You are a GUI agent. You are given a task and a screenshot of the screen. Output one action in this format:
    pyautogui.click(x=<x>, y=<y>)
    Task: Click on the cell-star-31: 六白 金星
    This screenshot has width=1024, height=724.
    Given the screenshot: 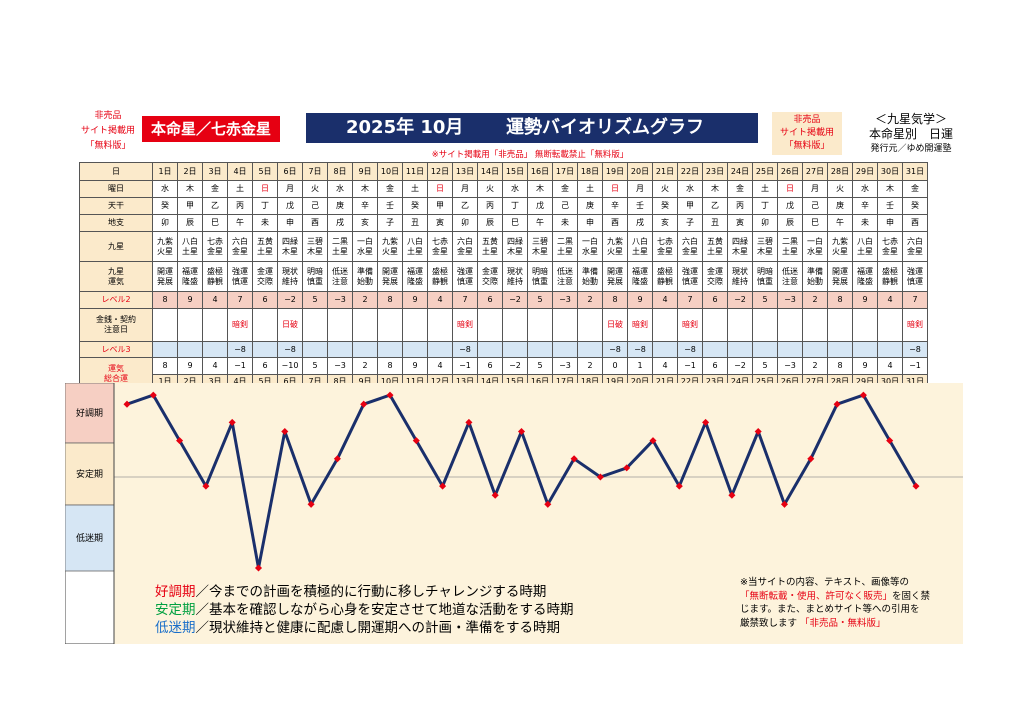 What is the action you would take?
    pyautogui.click(x=915, y=246)
    